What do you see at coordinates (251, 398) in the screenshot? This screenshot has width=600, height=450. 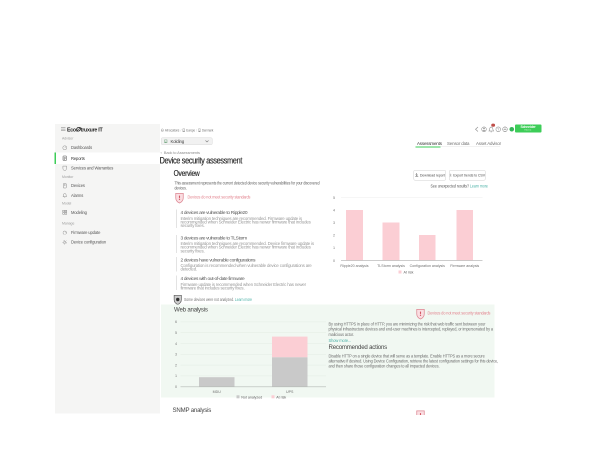 I see `svg-text: Not analyzed` at bounding box center [251, 398].